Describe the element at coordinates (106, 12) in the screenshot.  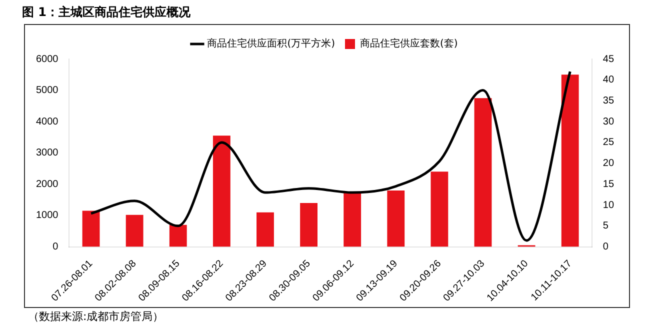
I see `chart-title: 图 1：主城区商品住宅供应概况` at that location.